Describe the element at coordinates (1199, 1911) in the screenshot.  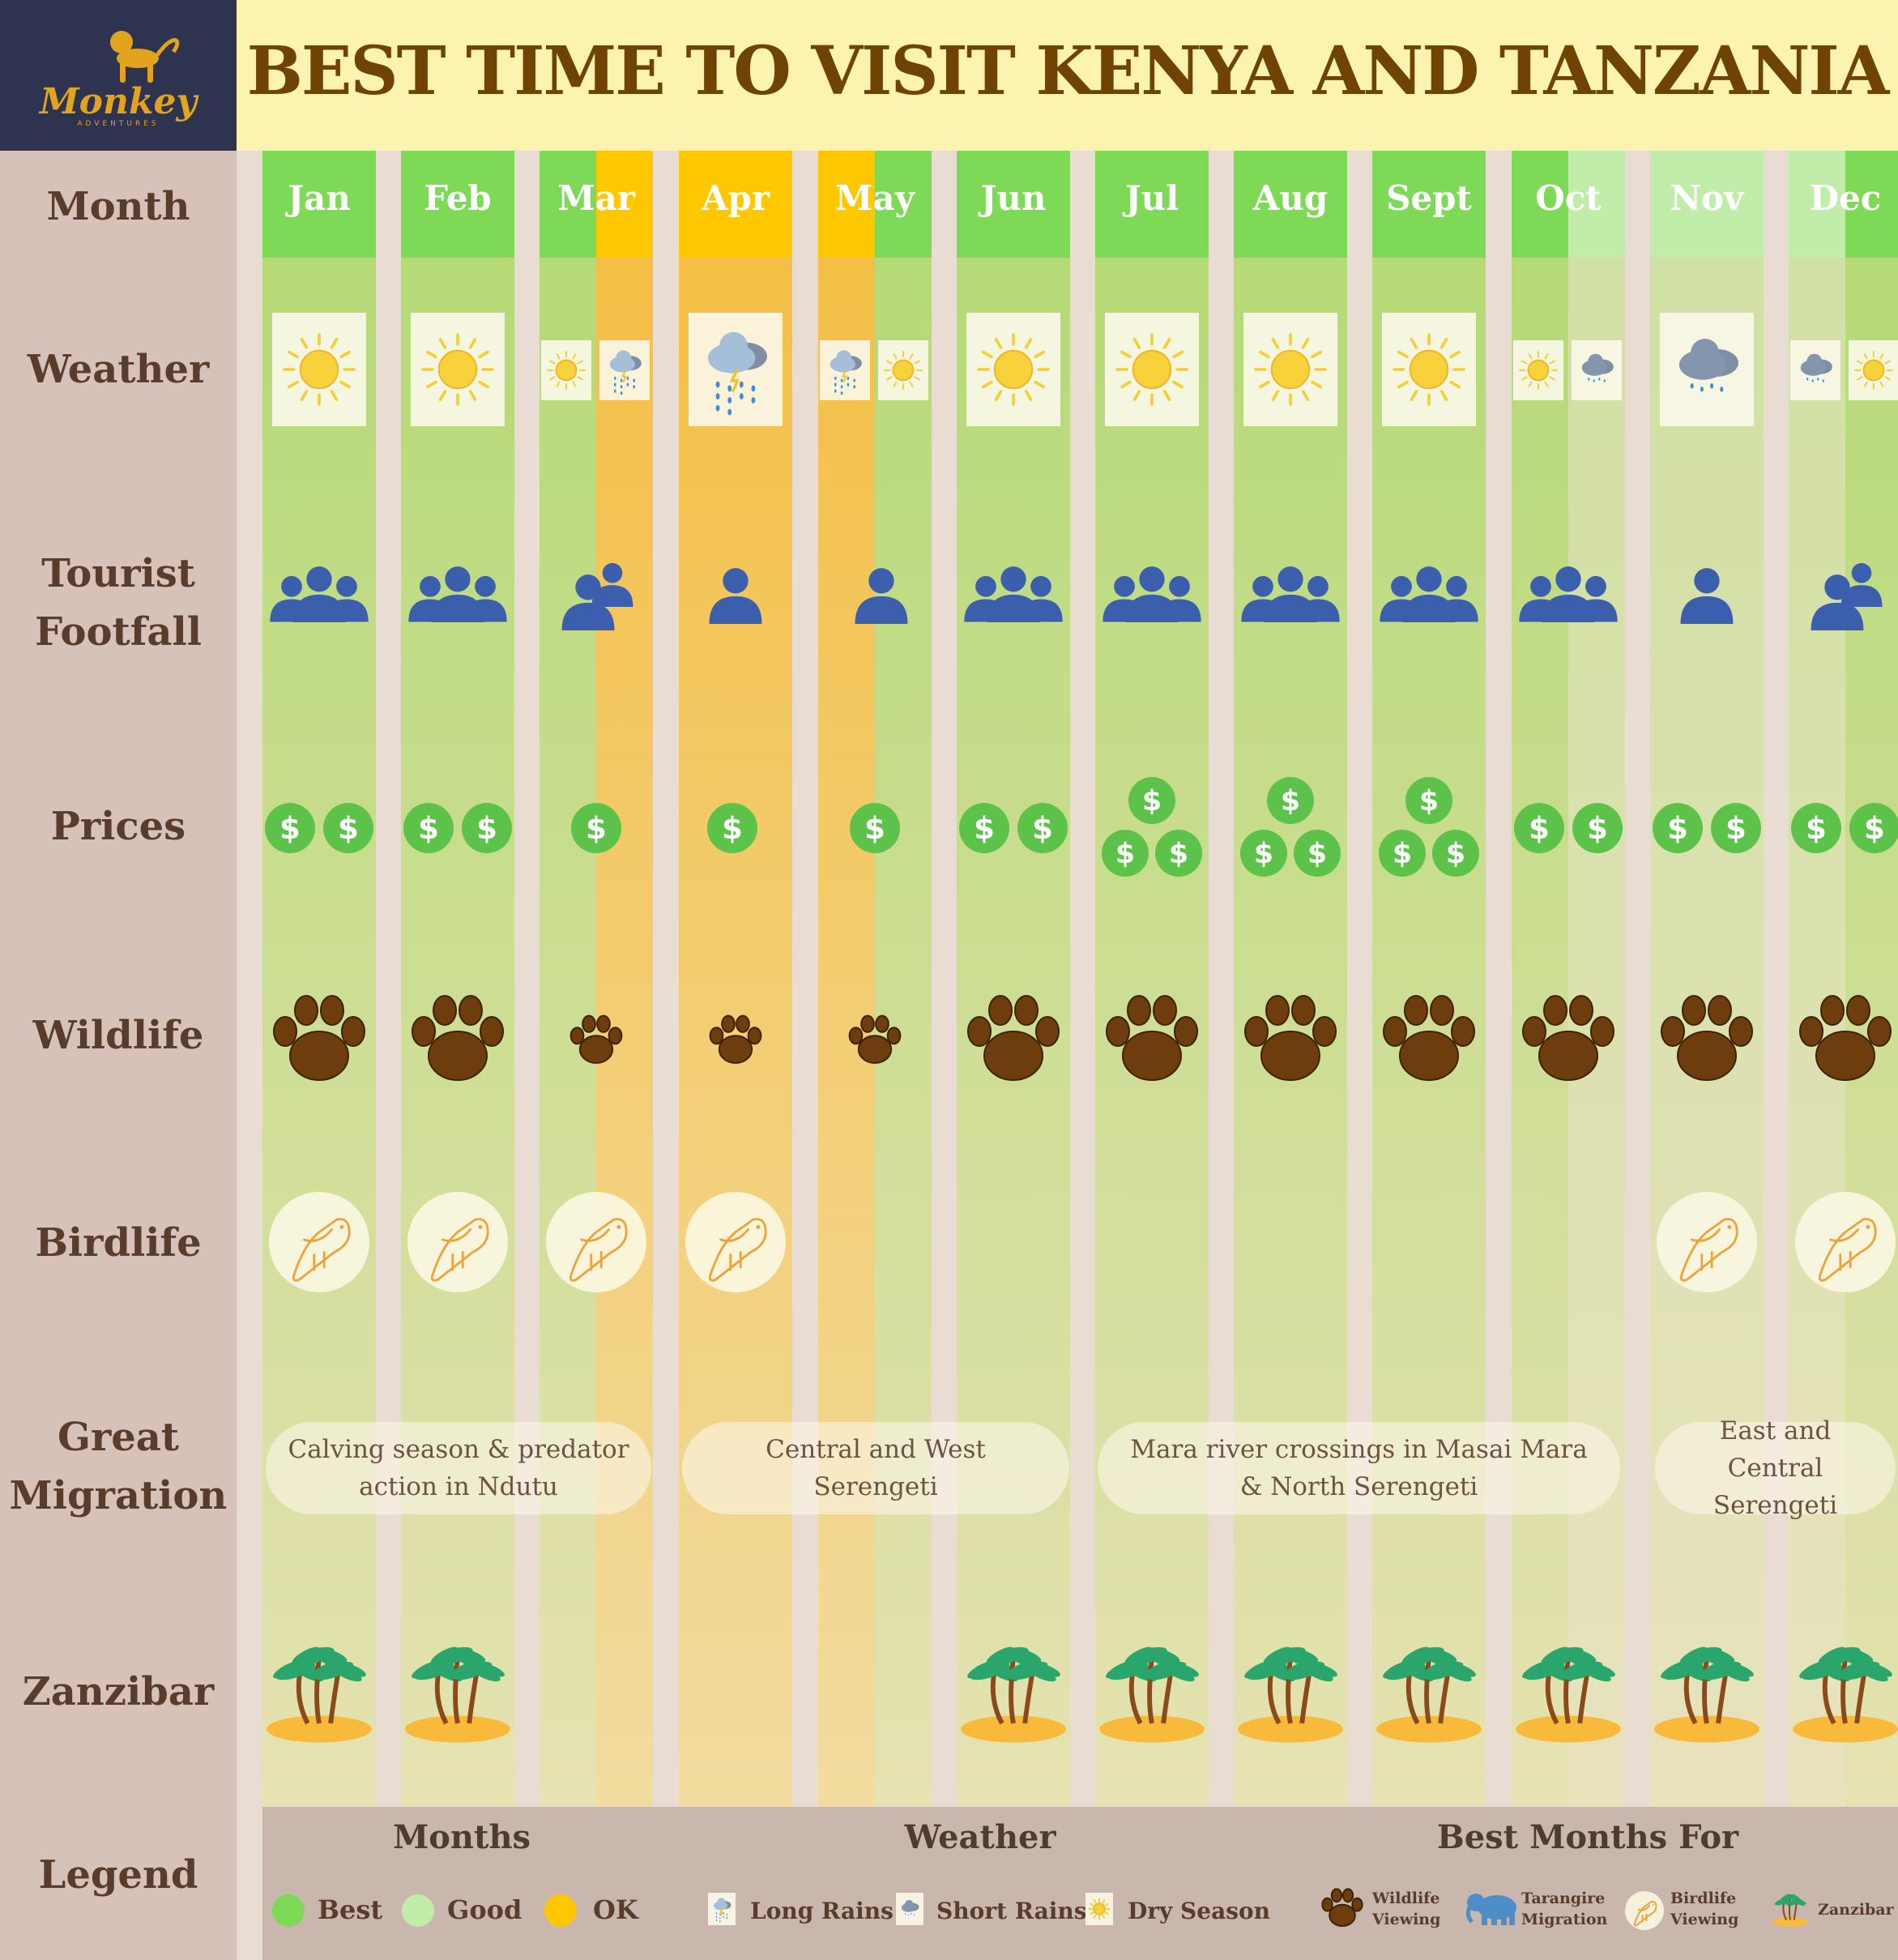
I see `legend-dry-season-label: Dry Season` at that location.